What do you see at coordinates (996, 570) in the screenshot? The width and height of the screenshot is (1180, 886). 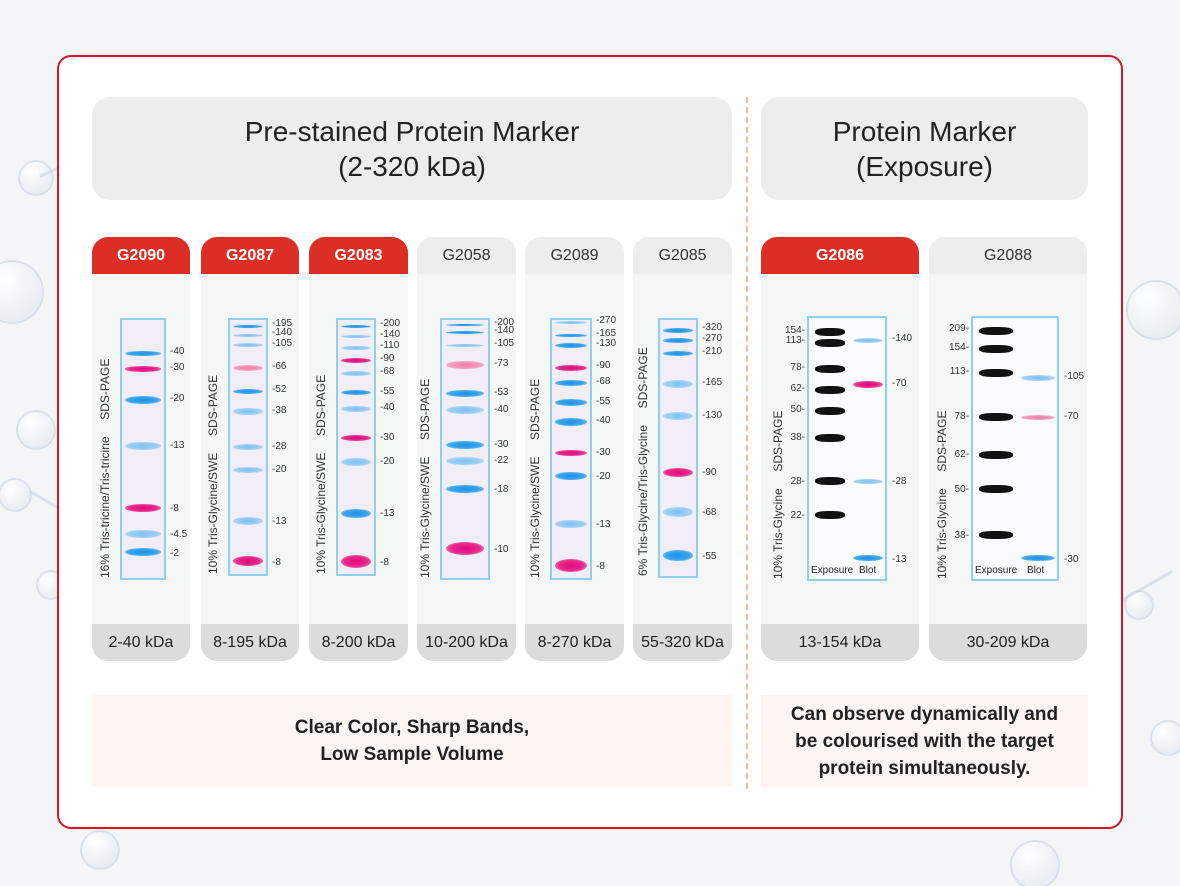 I see `lane-label-exposure: Exposure` at bounding box center [996, 570].